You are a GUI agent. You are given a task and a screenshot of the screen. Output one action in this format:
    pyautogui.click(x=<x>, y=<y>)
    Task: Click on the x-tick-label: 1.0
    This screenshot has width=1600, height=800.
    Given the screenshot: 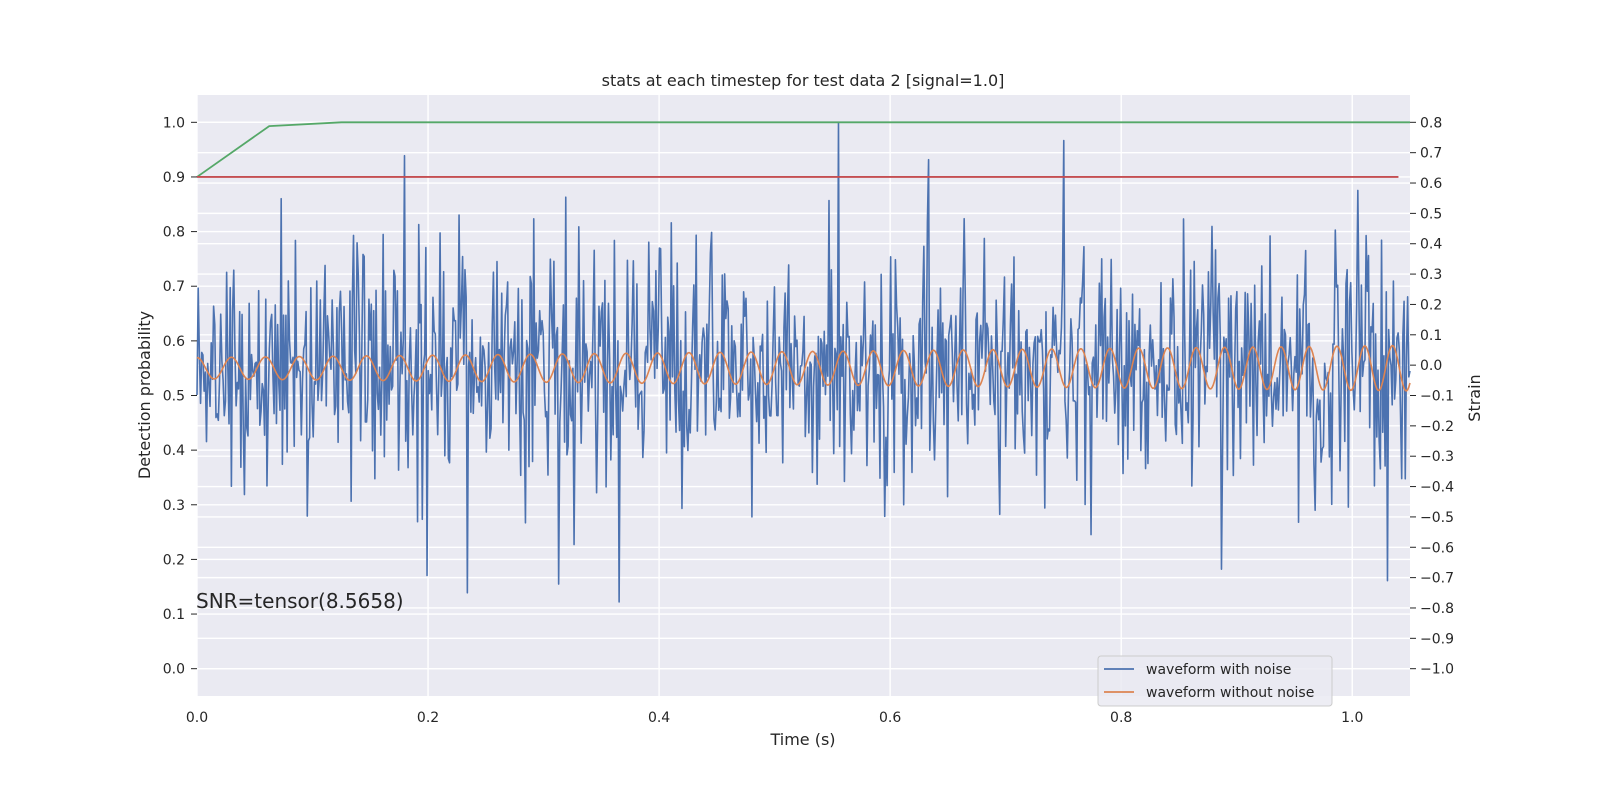 What is the action you would take?
    pyautogui.click(x=1352, y=718)
    